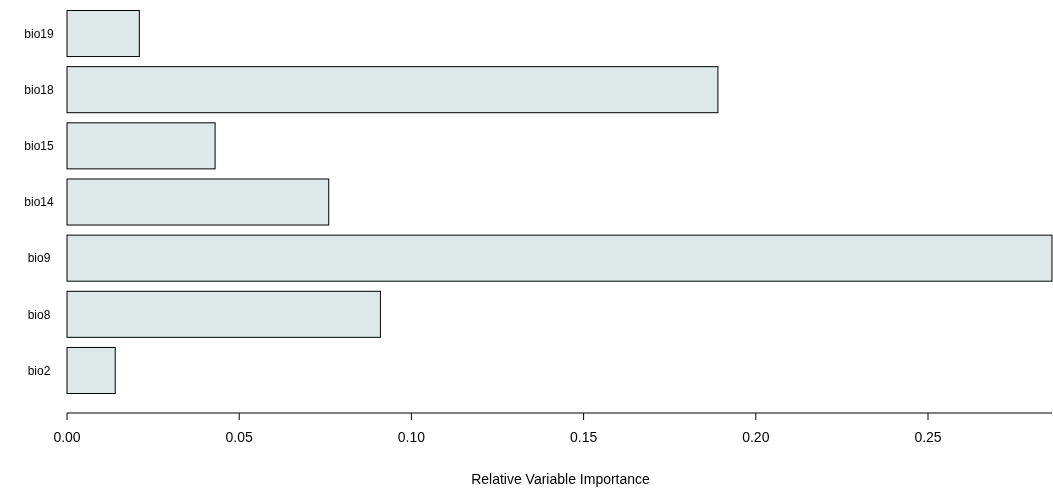  What do you see at coordinates (39, 258) in the screenshot?
I see `y-tick-label: bio9` at bounding box center [39, 258].